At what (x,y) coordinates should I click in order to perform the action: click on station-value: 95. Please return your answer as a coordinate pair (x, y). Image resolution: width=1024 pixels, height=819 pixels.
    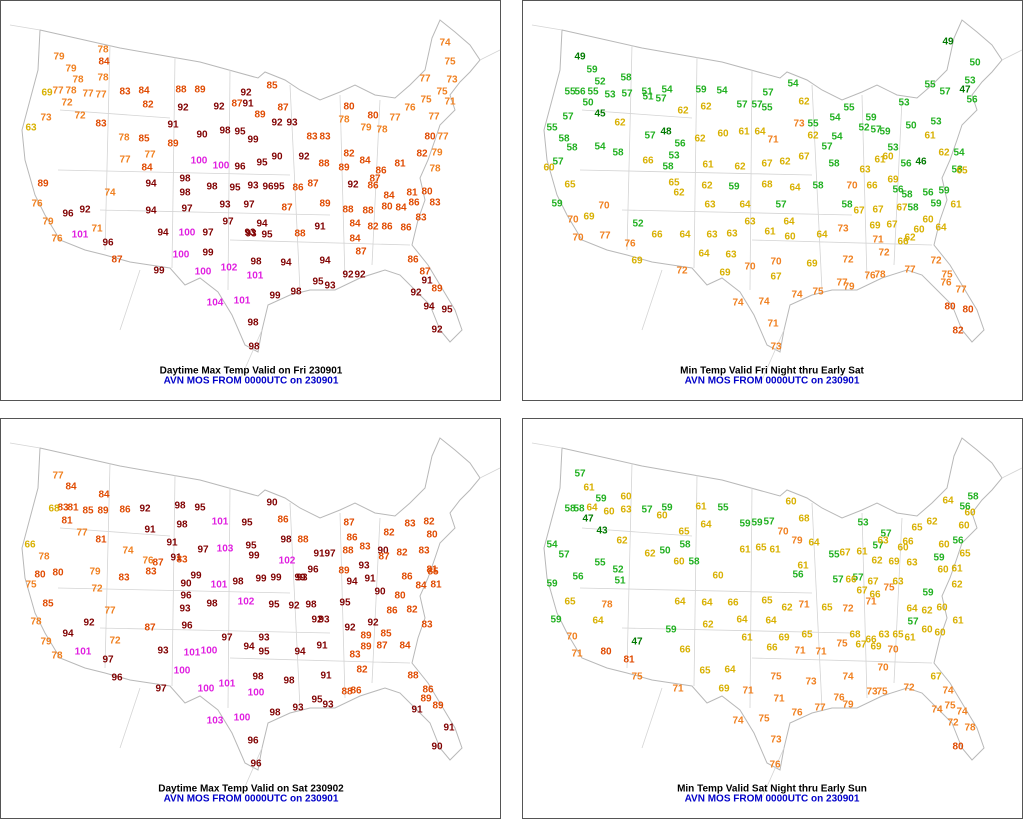
    Looking at the image, I should click on (318, 282).